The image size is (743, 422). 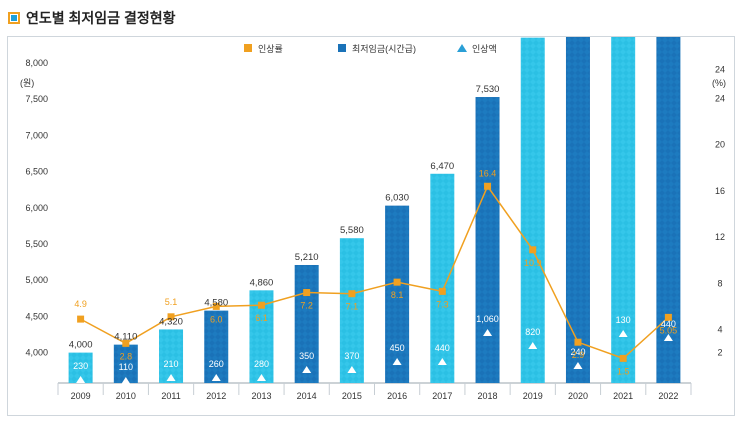 What do you see at coordinates (171, 364) in the screenshot?
I see `increase-value-label: 210` at bounding box center [171, 364].